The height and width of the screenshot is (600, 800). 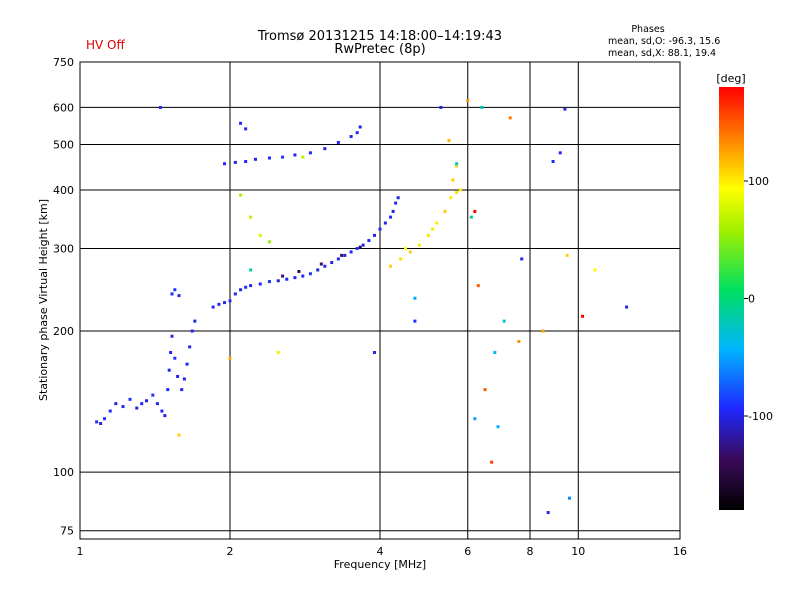 I want to click on hv-status-label: HV Off, so click(x=105, y=45).